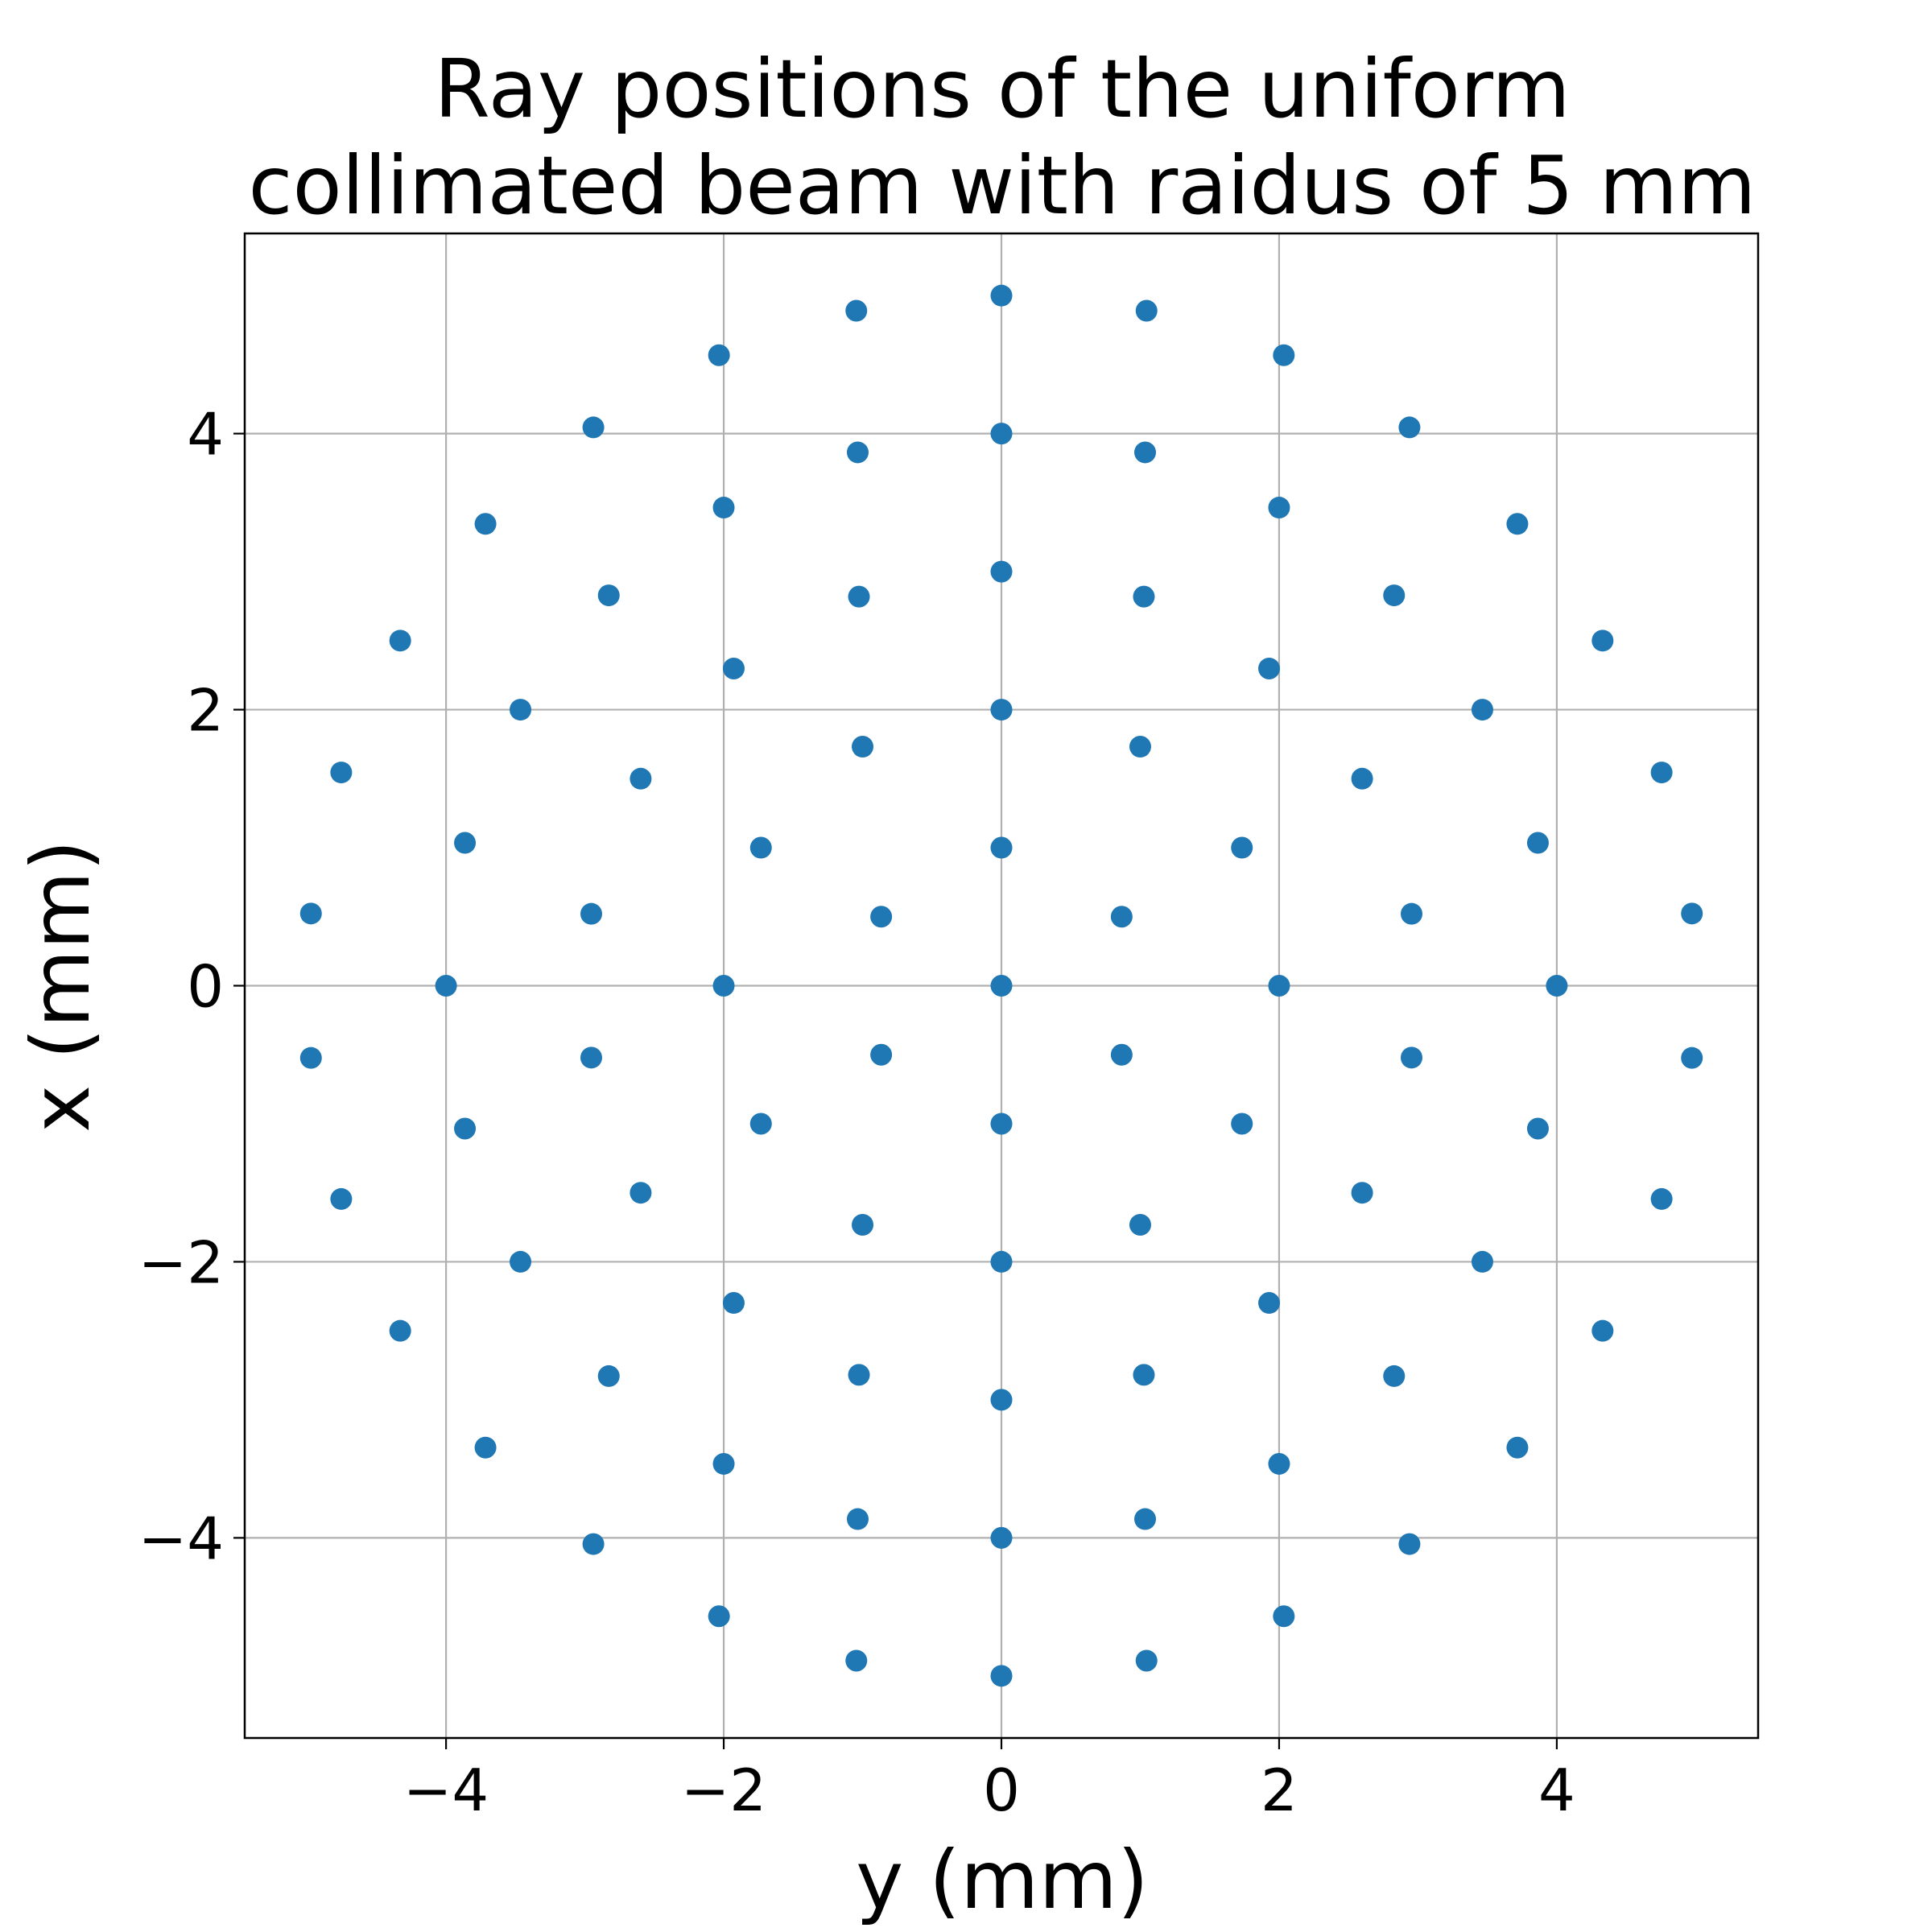 The height and width of the screenshot is (1932, 1932). What do you see at coordinates (1279, 1790) in the screenshot?
I see `x-tick-label: 2` at bounding box center [1279, 1790].